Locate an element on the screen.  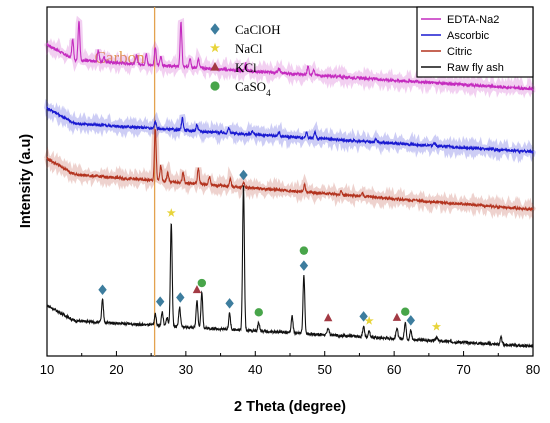
series-legend: EDTA-Na2 Ascorbic Citric Raw fly ash is located at coordinates (475, 42).